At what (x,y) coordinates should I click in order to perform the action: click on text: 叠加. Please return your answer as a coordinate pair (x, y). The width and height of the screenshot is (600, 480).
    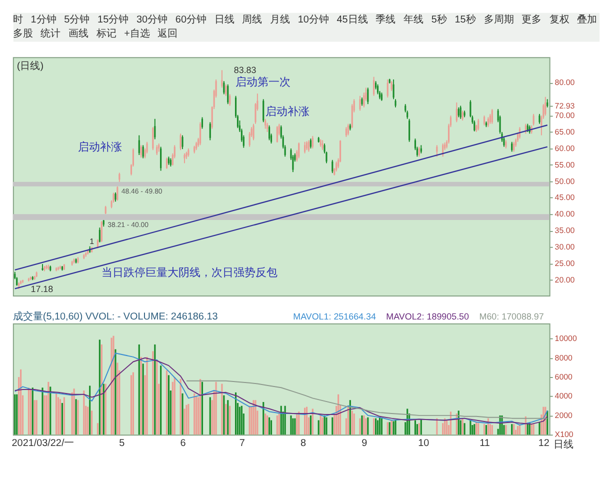
    Looking at the image, I should click on (587, 19).